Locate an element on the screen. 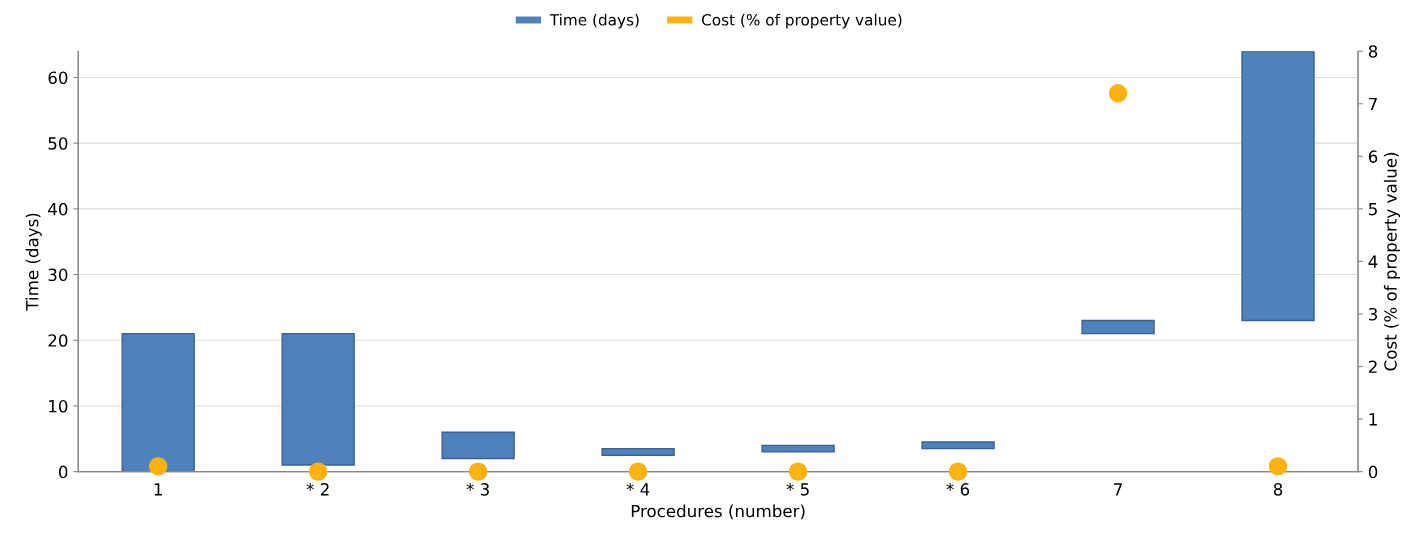 The height and width of the screenshot is (539, 1422). x-tick-label: * 4 is located at coordinates (638, 489).